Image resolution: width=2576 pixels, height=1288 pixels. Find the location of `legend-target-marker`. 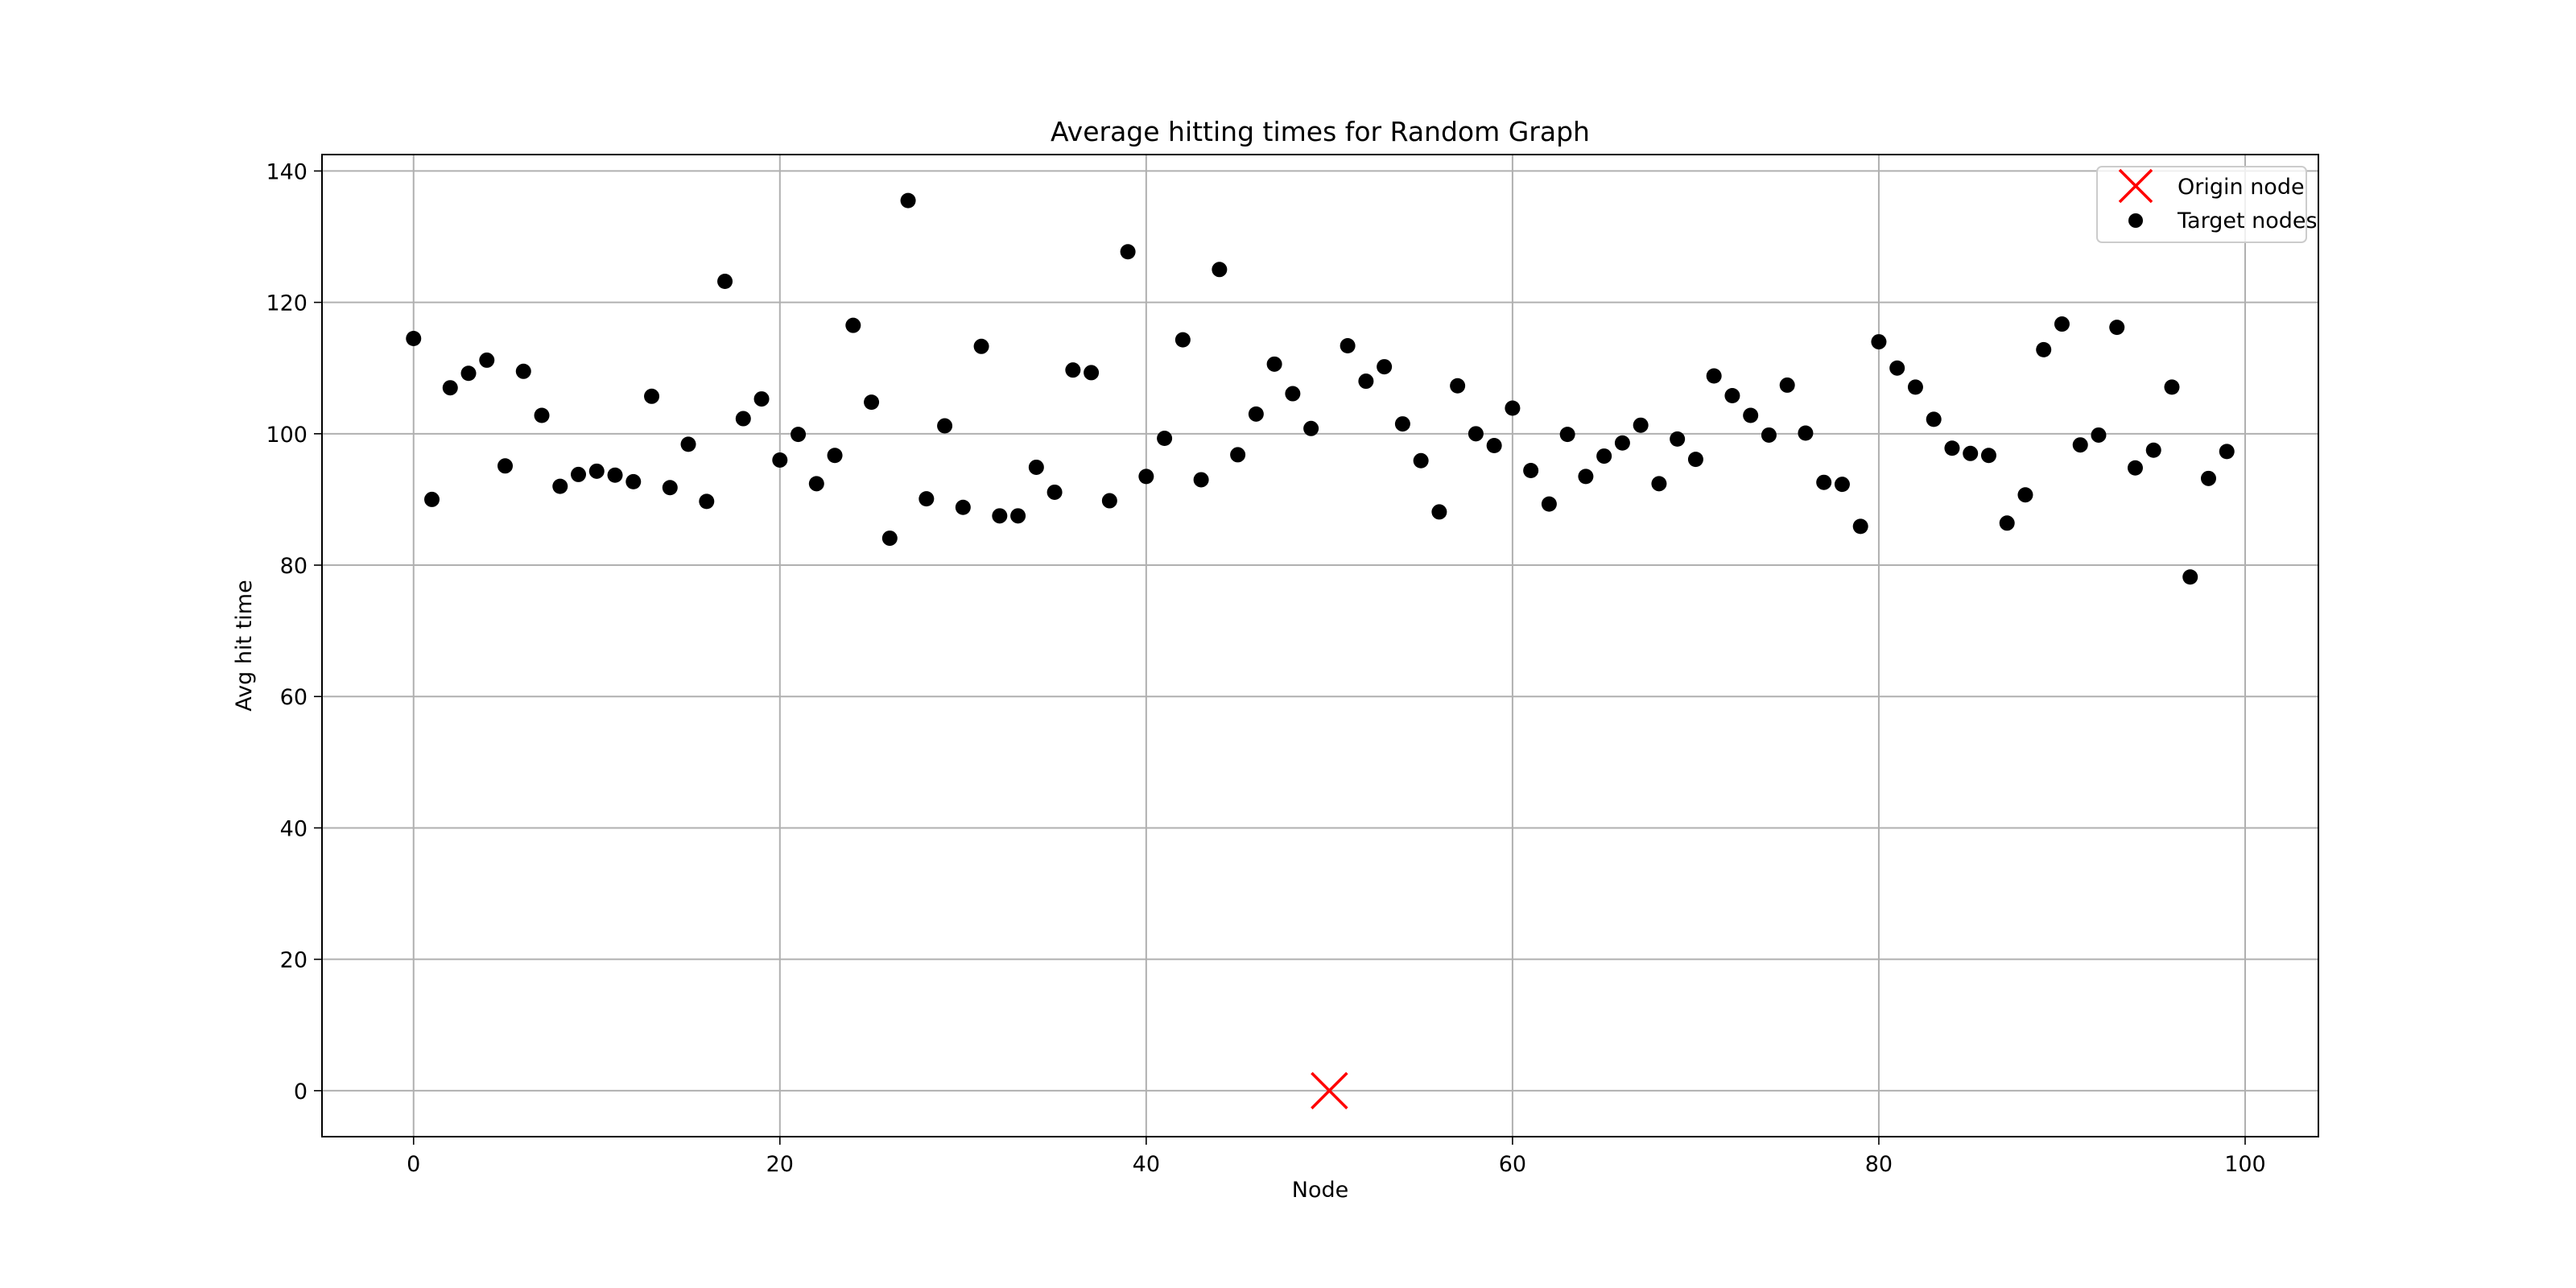

legend-target-marker is located at coordinates (2135, 221).